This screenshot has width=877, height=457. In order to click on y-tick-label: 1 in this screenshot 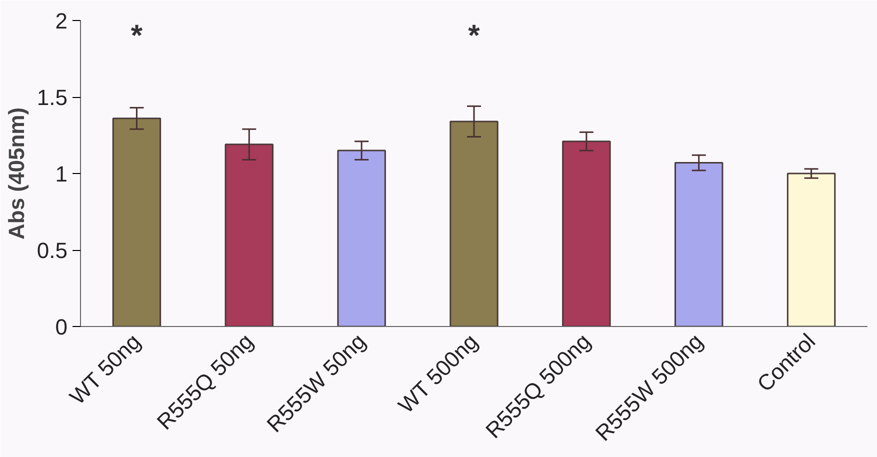, I will do `click(61, 174)`.